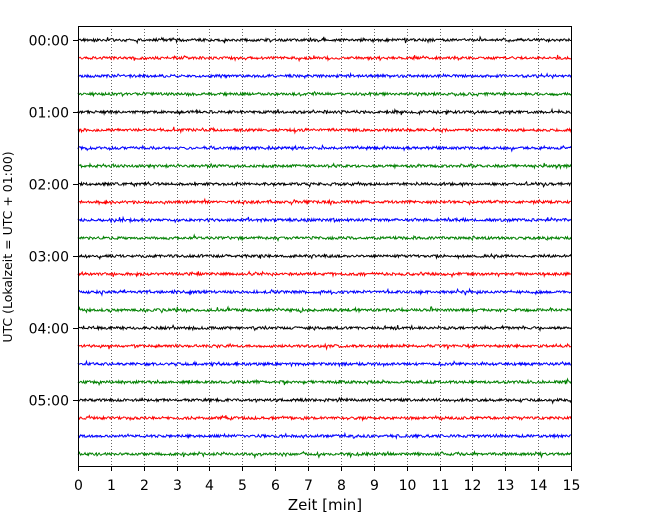 The height and width of the screenshot is (520, 650). What do you see at coordinates (144, 486) in the screenshot?
I see `x-tick-label: 2` at bounding box center [144, 486].